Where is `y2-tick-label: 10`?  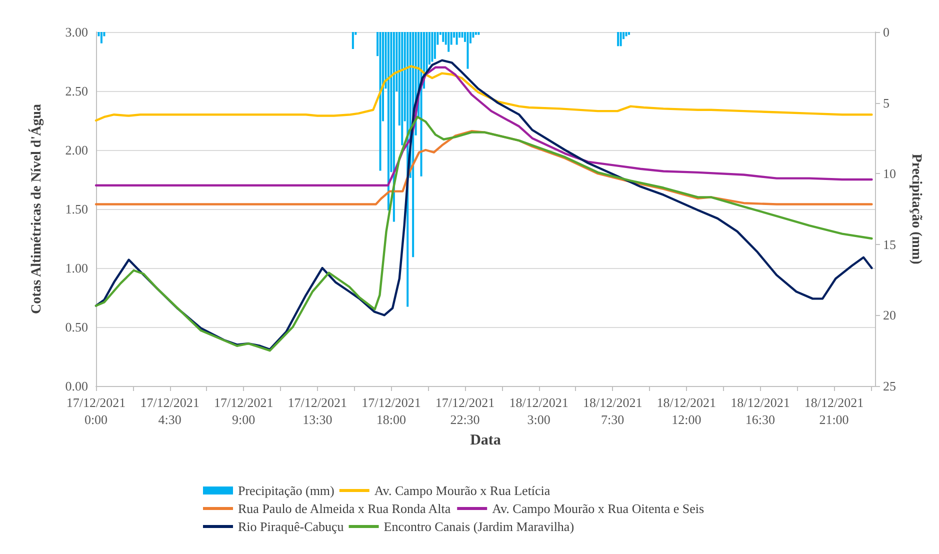 y2-tick-label: 10 is located at coordinates (889, 174).